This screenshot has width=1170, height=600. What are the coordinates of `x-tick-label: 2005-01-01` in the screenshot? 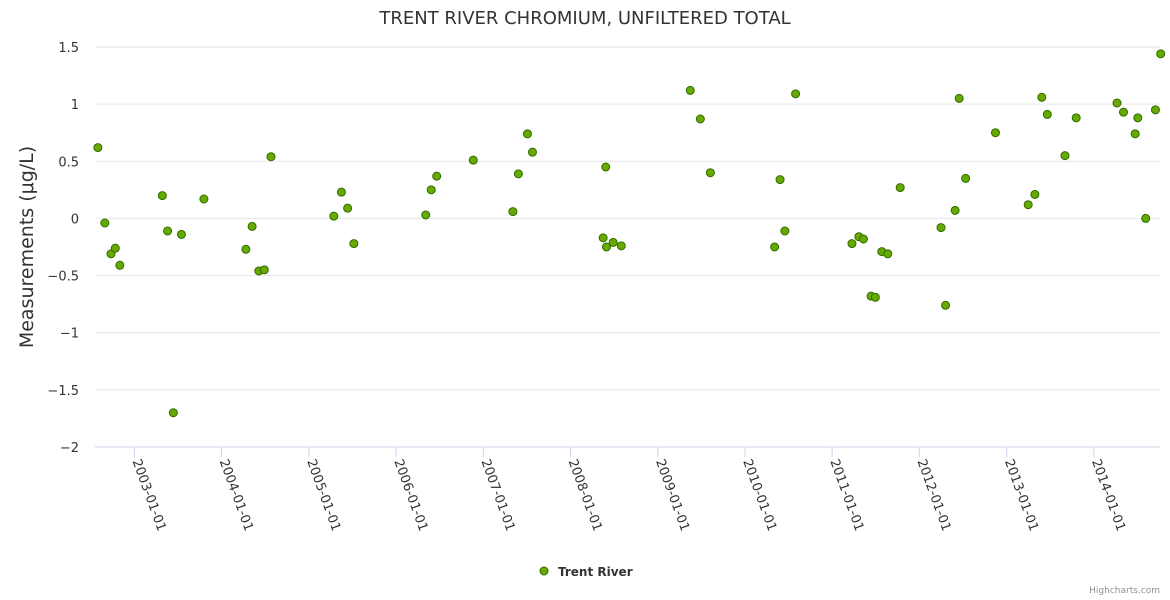 It's located at (323, 495).